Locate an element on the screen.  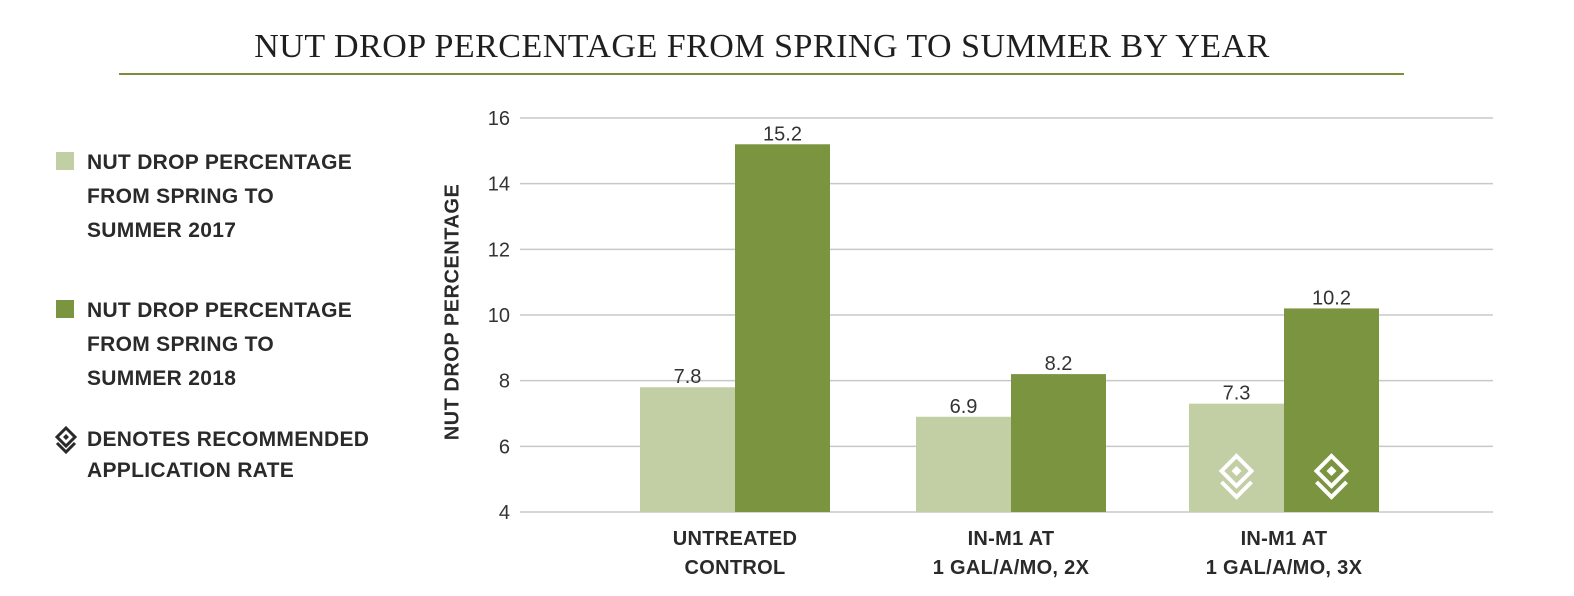
data-label: 10.2 is located at coordinates (1331, 298).